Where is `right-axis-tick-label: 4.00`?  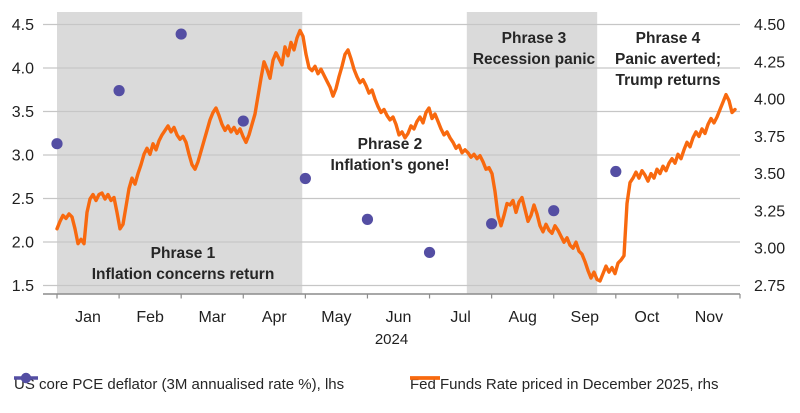 right-axis-tick-label: 4.00 is located at coordinates (769, 100).